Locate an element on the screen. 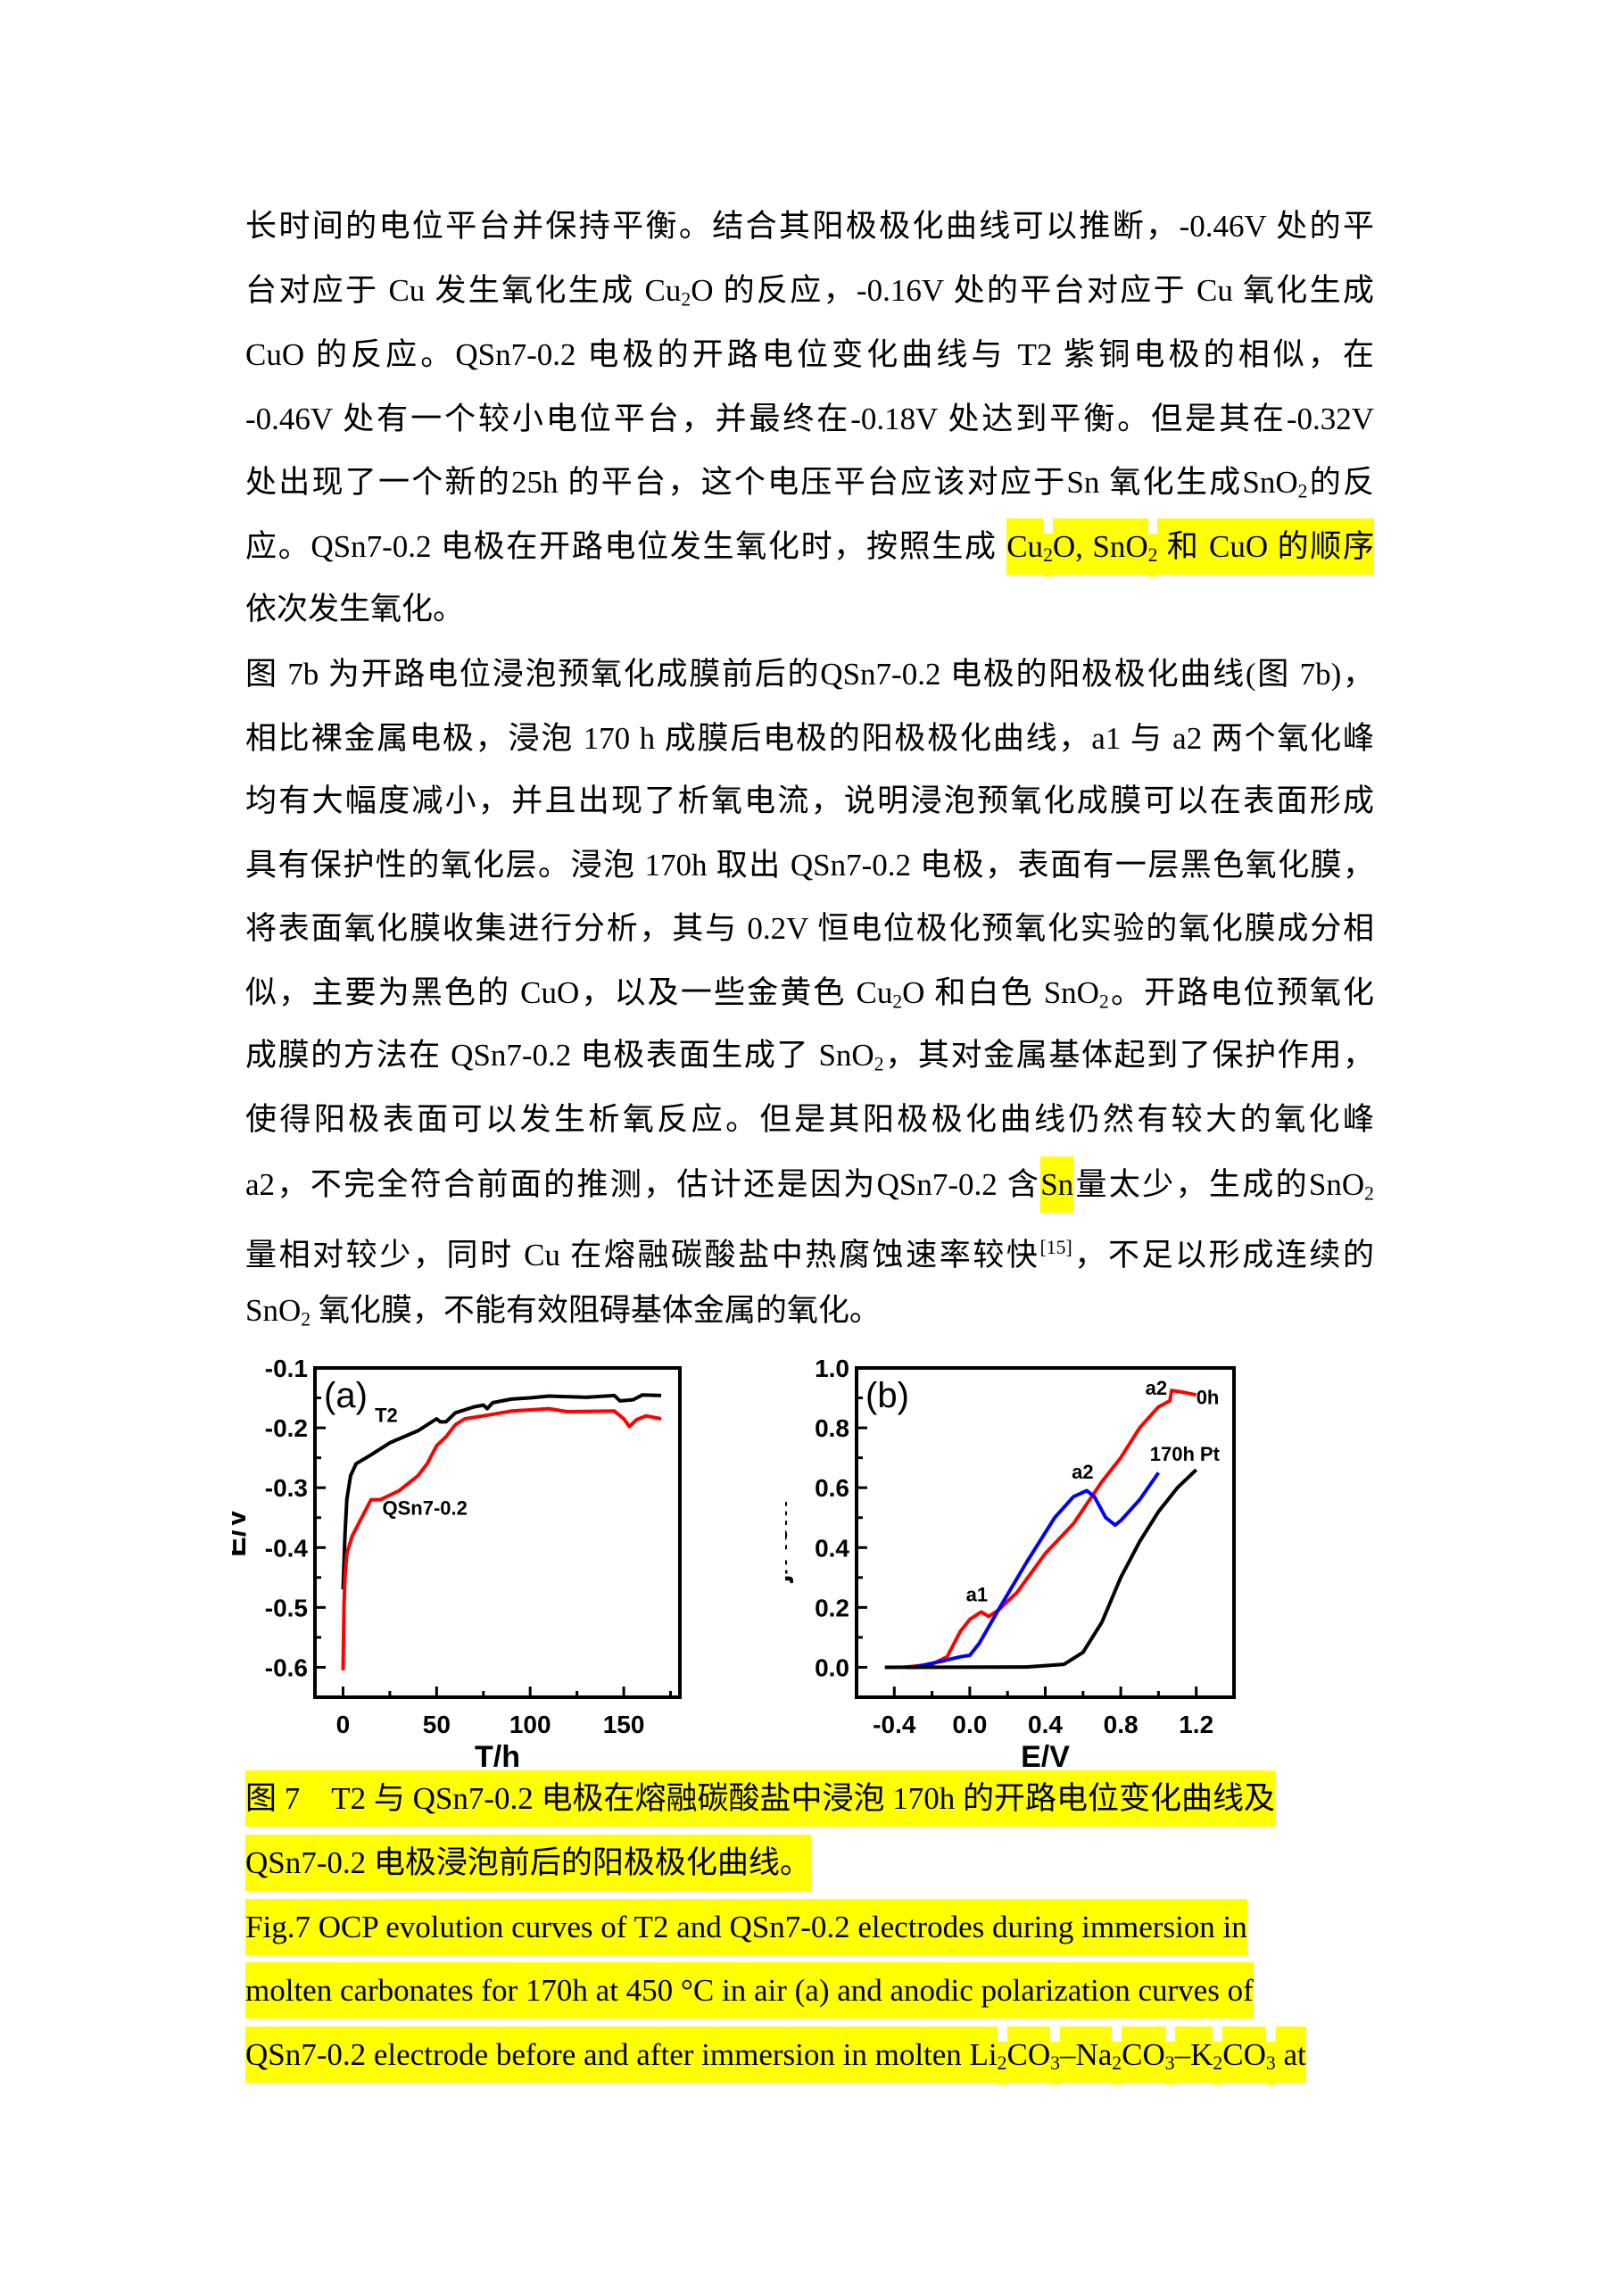 This screenshot has height=2296, width=1623. text-run: 似，主要为黑色的 CuO，以及一些金黄色 Cu is located at coordinates (569, 992).